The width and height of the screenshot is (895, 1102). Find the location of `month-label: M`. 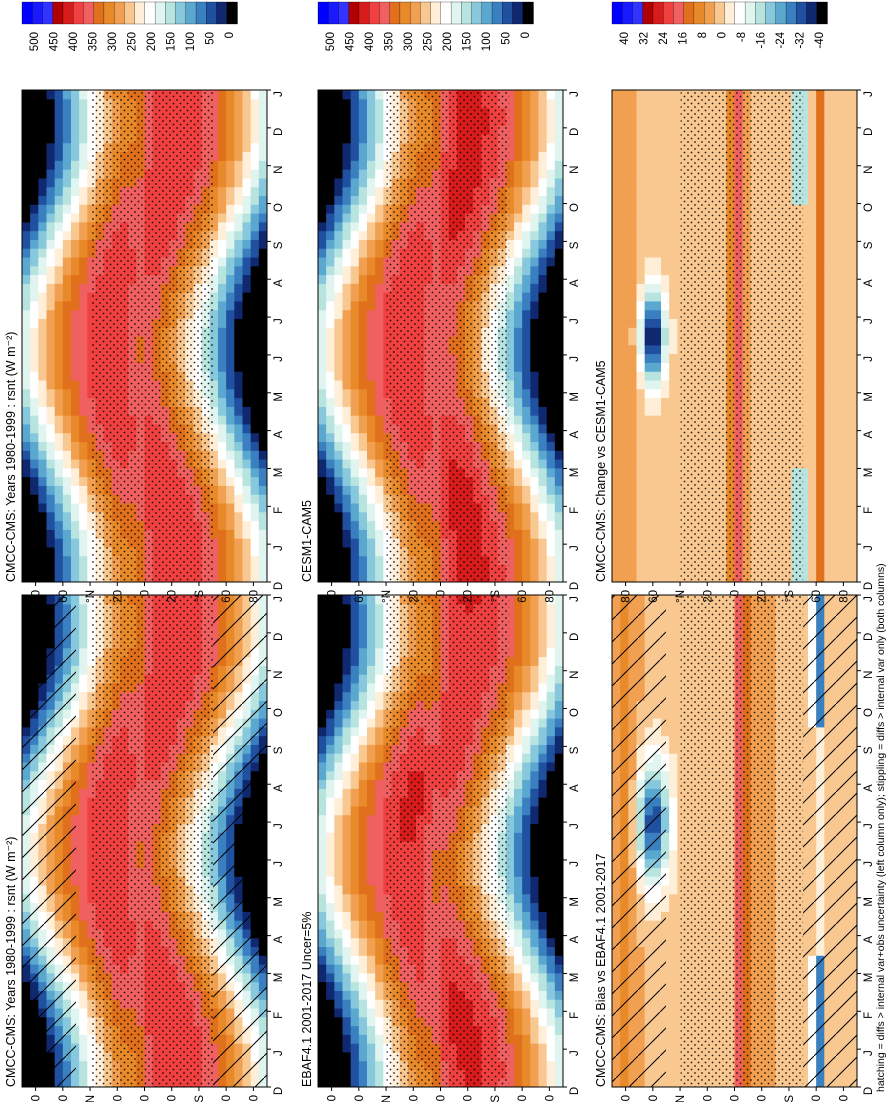

month-label: M is located at coordinates (279, 902).